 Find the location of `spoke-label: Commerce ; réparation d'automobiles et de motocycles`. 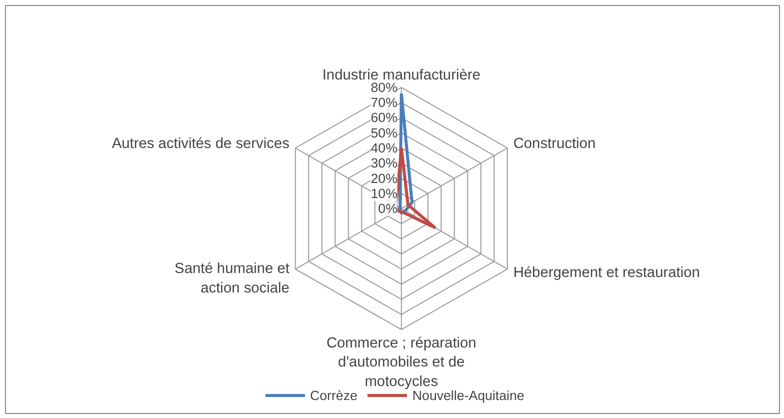

spoke-label: Commerce ; réparation d'automobiles et de motocycles is located at coordinates (401, 362).